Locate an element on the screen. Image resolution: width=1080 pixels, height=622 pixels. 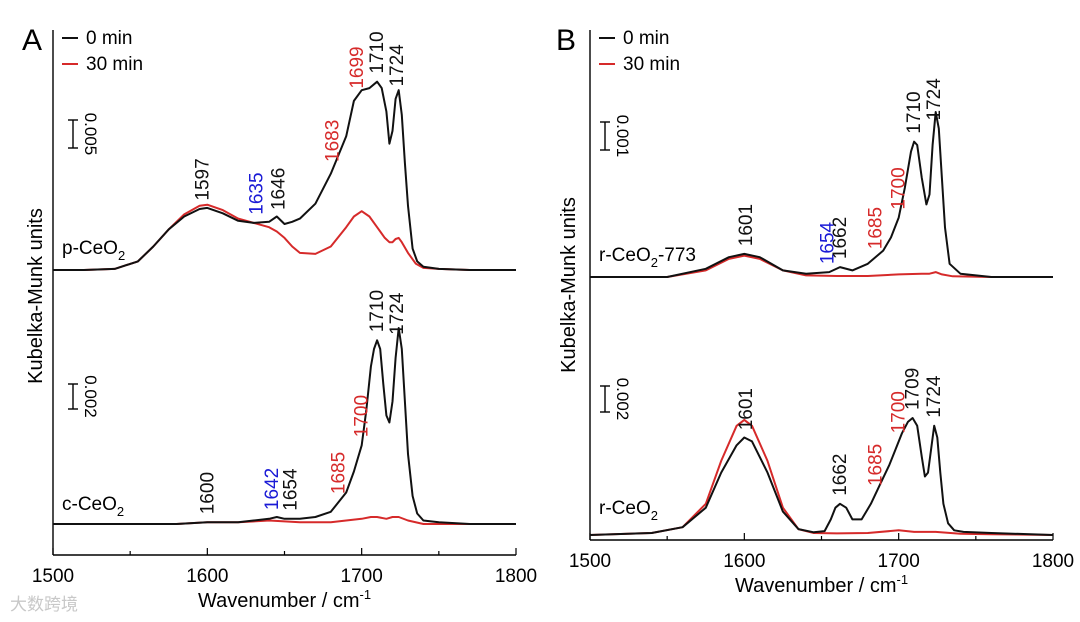
panel-letter: A is located at coordinates (32, 40).